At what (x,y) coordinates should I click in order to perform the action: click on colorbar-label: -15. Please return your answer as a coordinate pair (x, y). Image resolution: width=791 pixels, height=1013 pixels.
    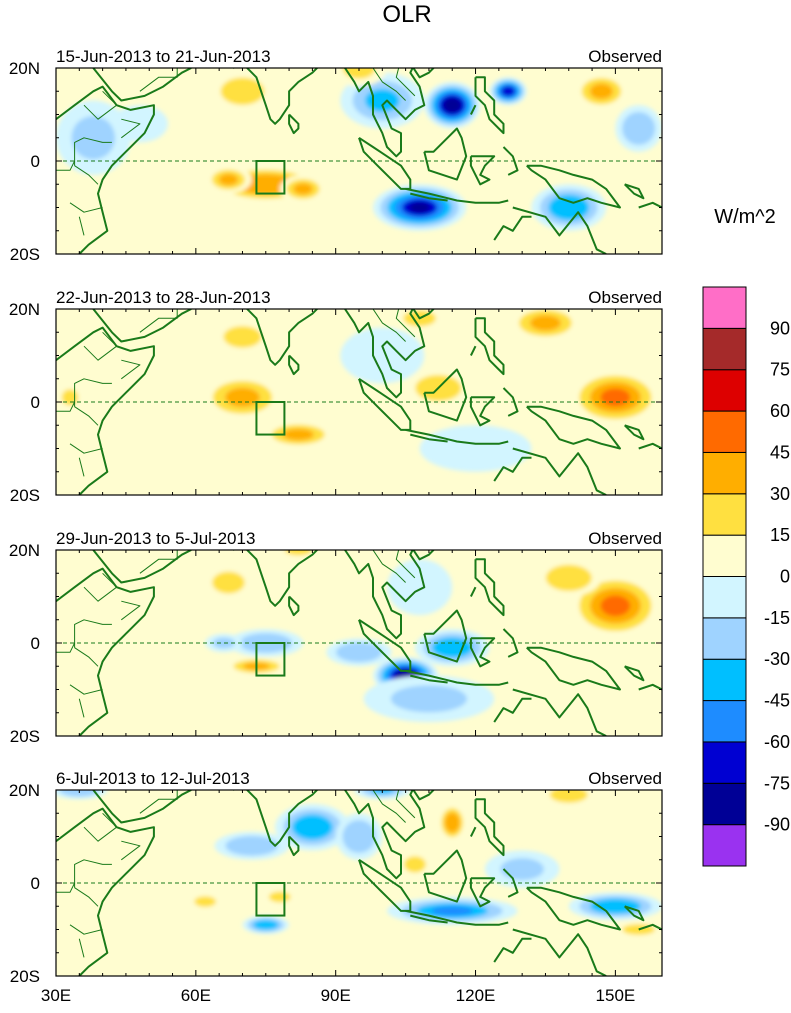
    Looking at the image, I should click on (777, 618).